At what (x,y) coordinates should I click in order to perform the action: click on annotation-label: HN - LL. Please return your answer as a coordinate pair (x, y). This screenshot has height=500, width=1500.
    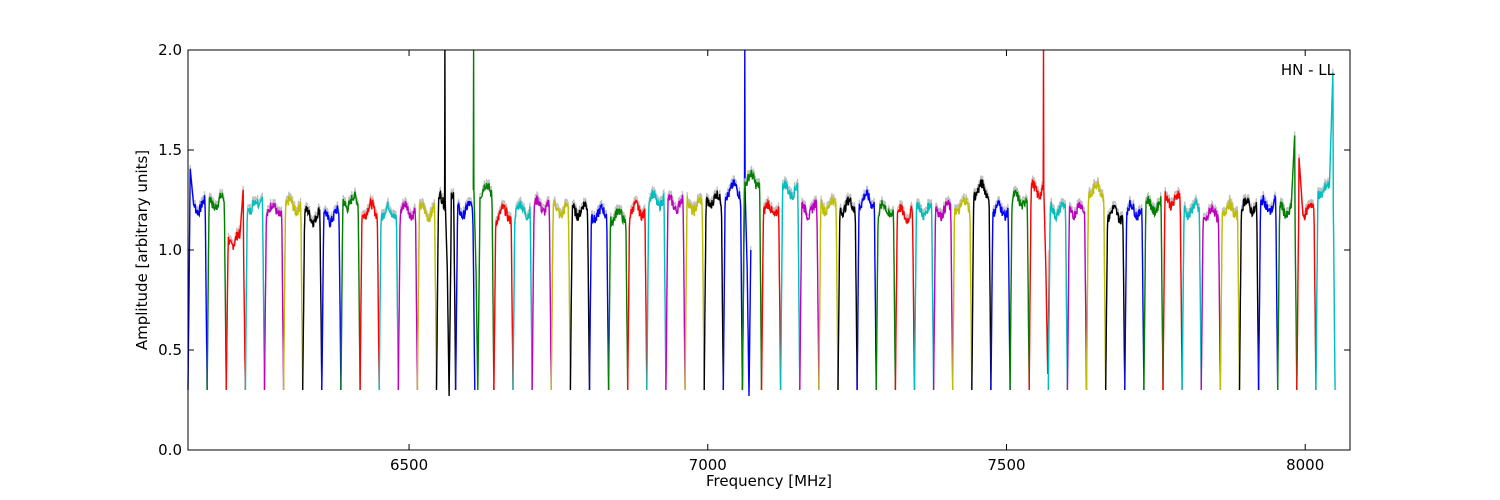
    Looking at the image, I should click on (1308, 70).